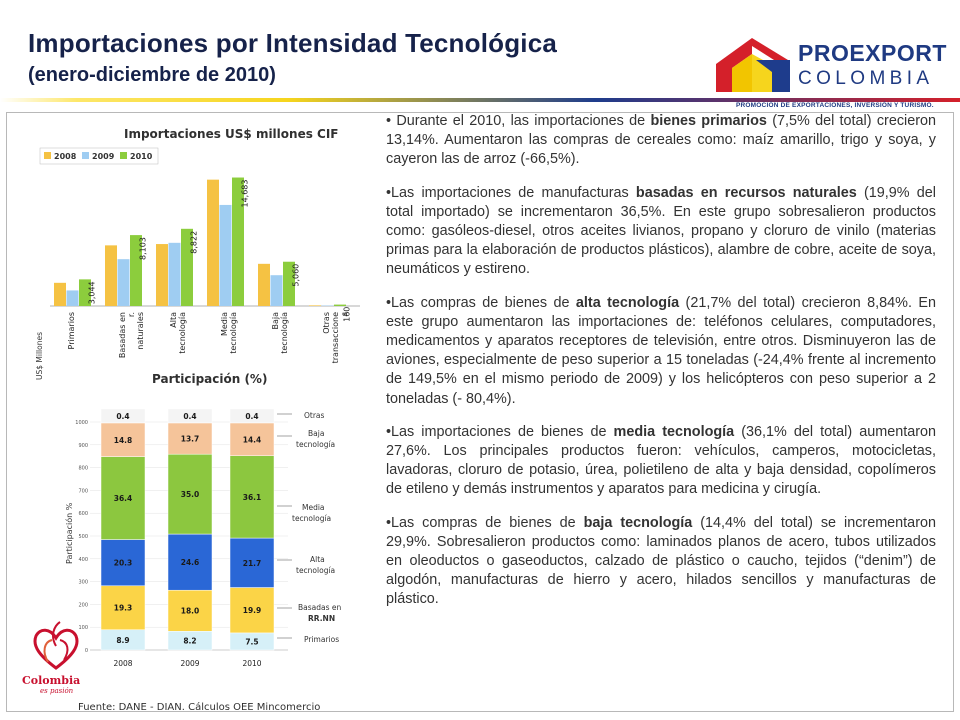 This screenshot has width=960, height=720. Describe the element at coordinates (83, 491) in the screenshot. I see `ytick-7: 700` at that location.